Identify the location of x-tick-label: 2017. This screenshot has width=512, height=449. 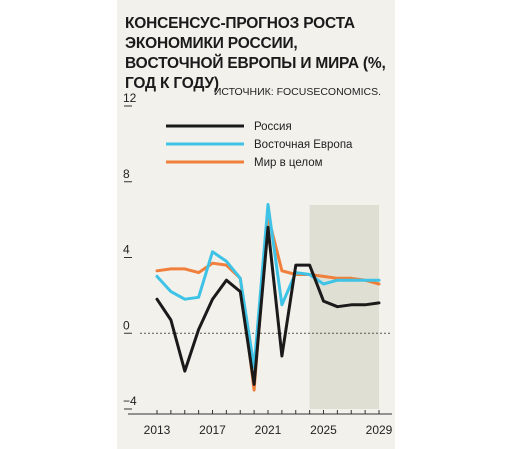
(212, 430).